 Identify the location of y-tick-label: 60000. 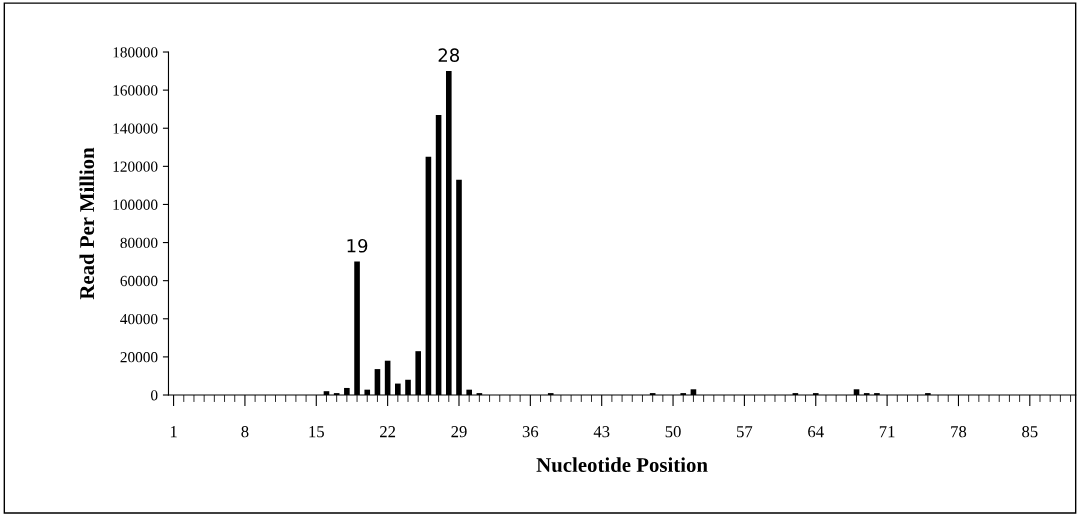
(139, 281).